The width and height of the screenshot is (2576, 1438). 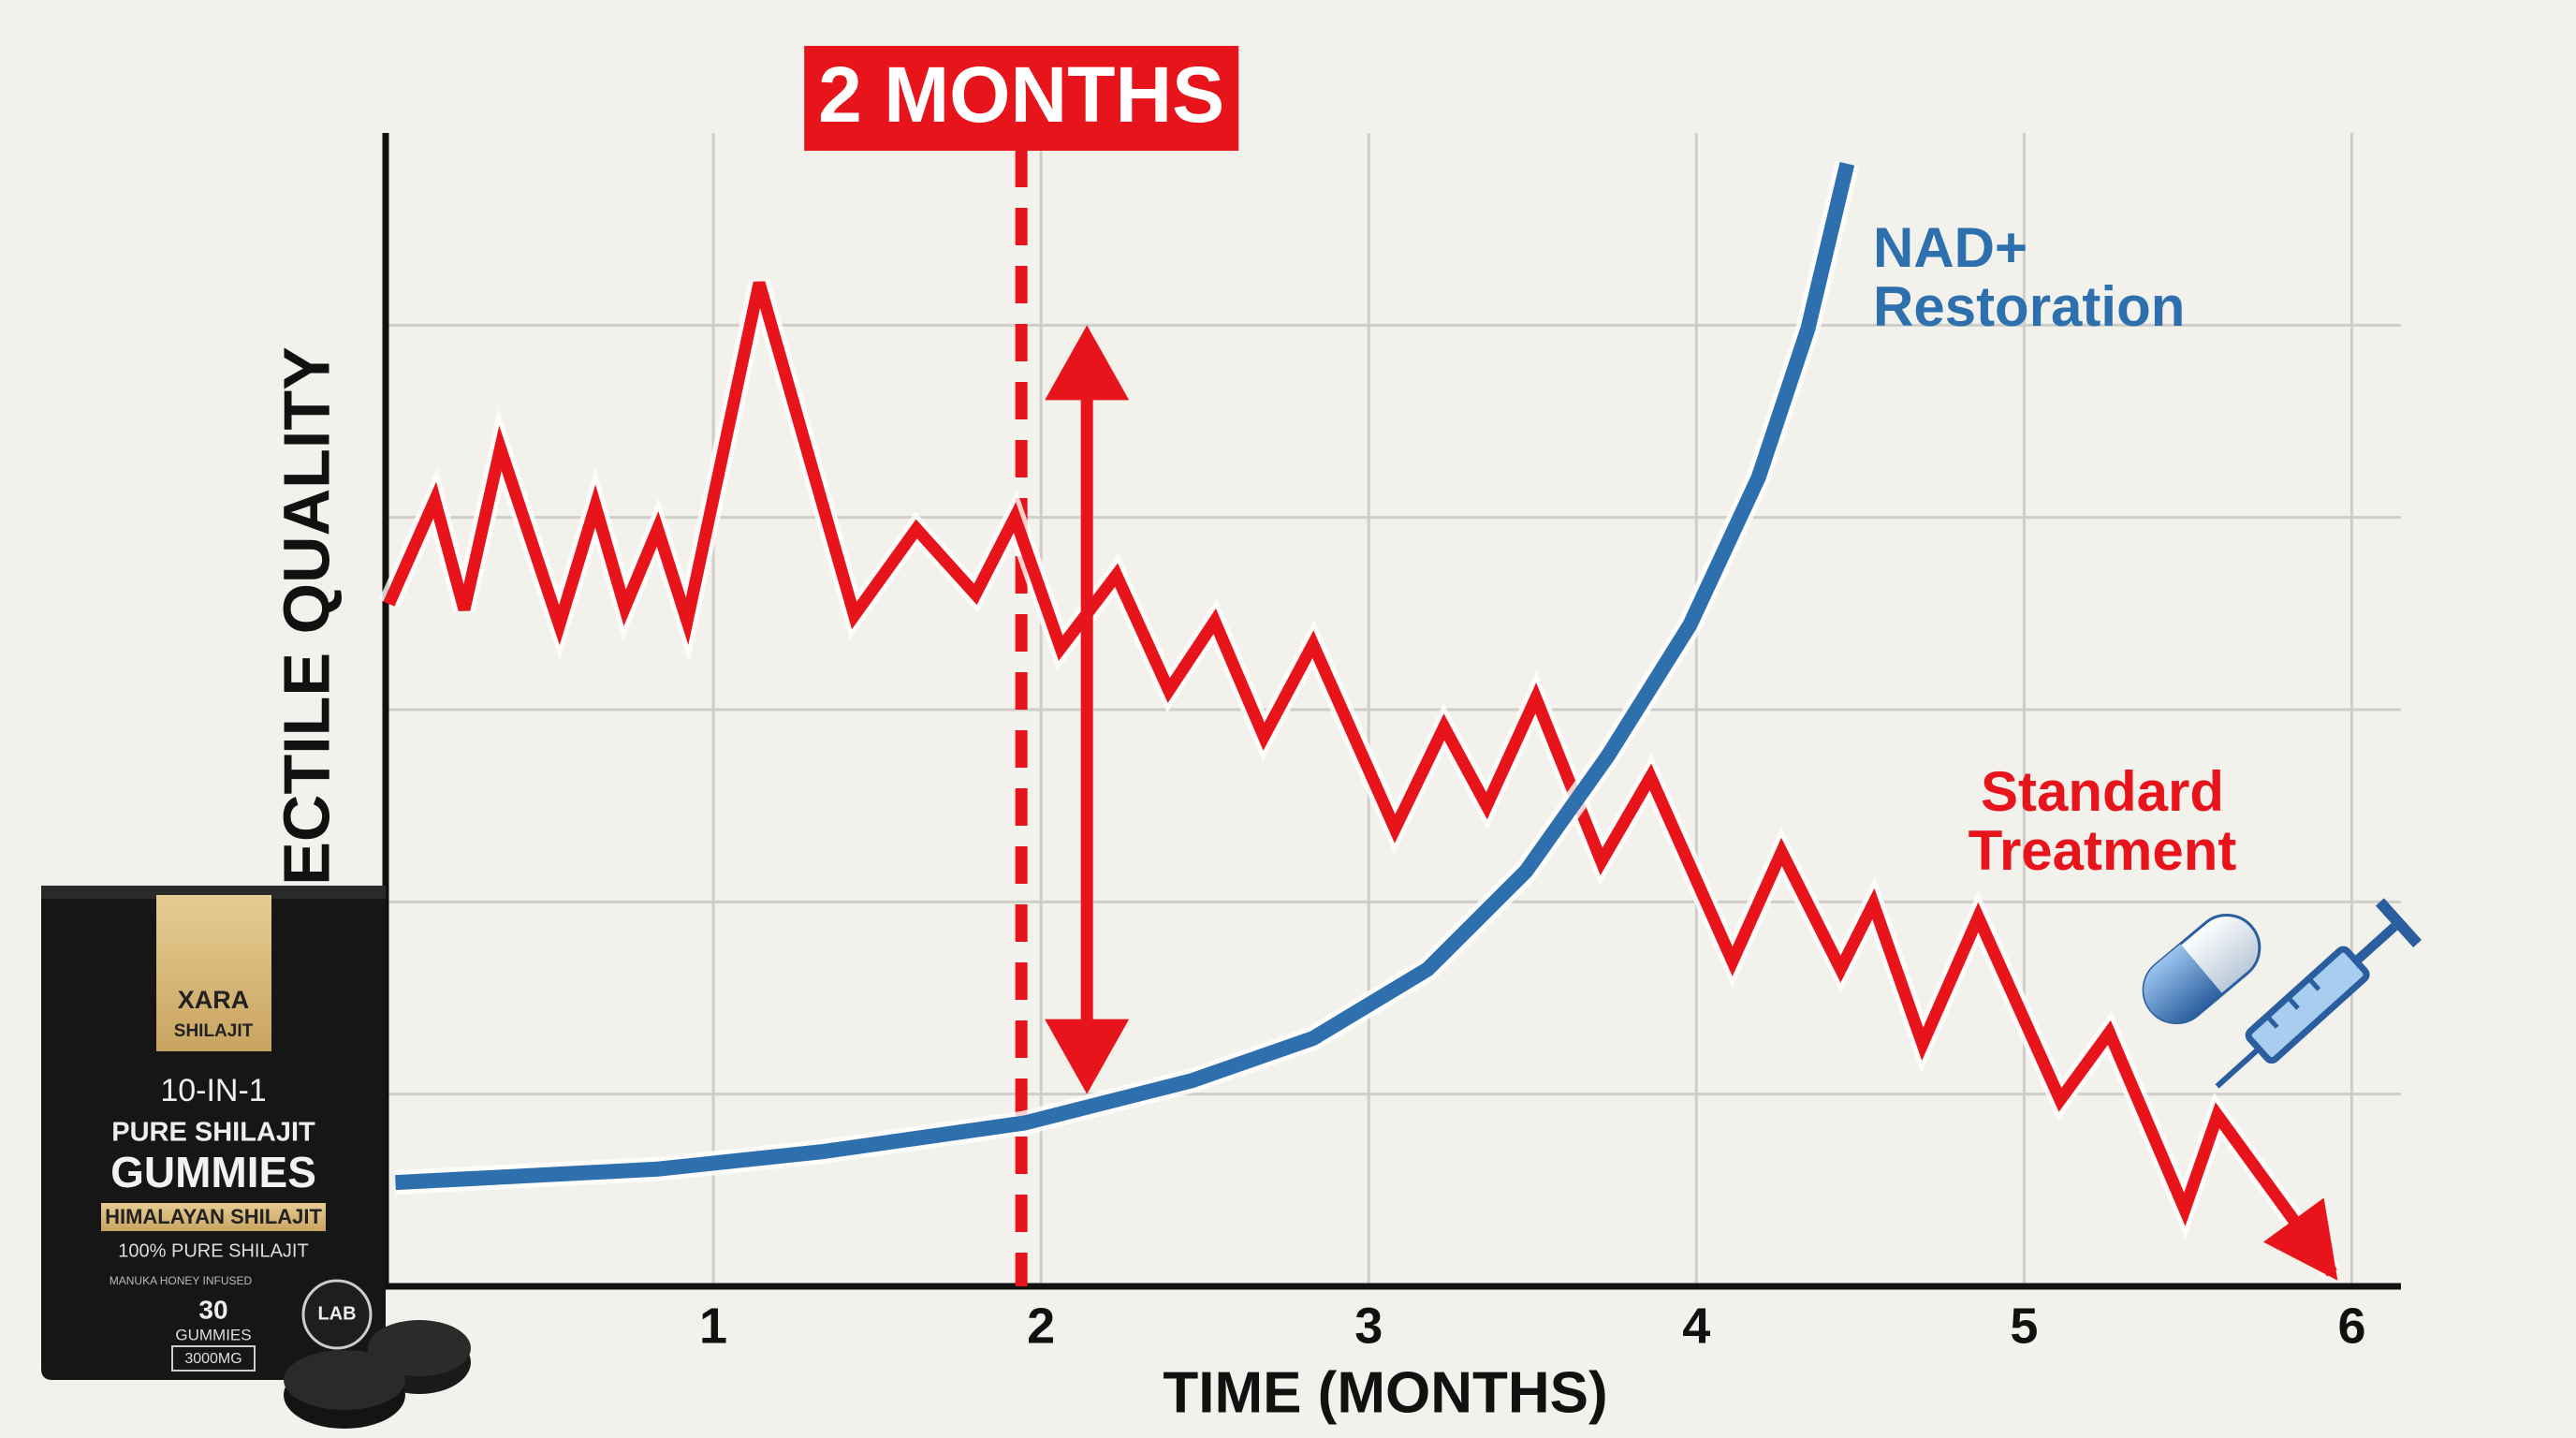 I want to click on syringe-icon, so click(x=2318, y=993).